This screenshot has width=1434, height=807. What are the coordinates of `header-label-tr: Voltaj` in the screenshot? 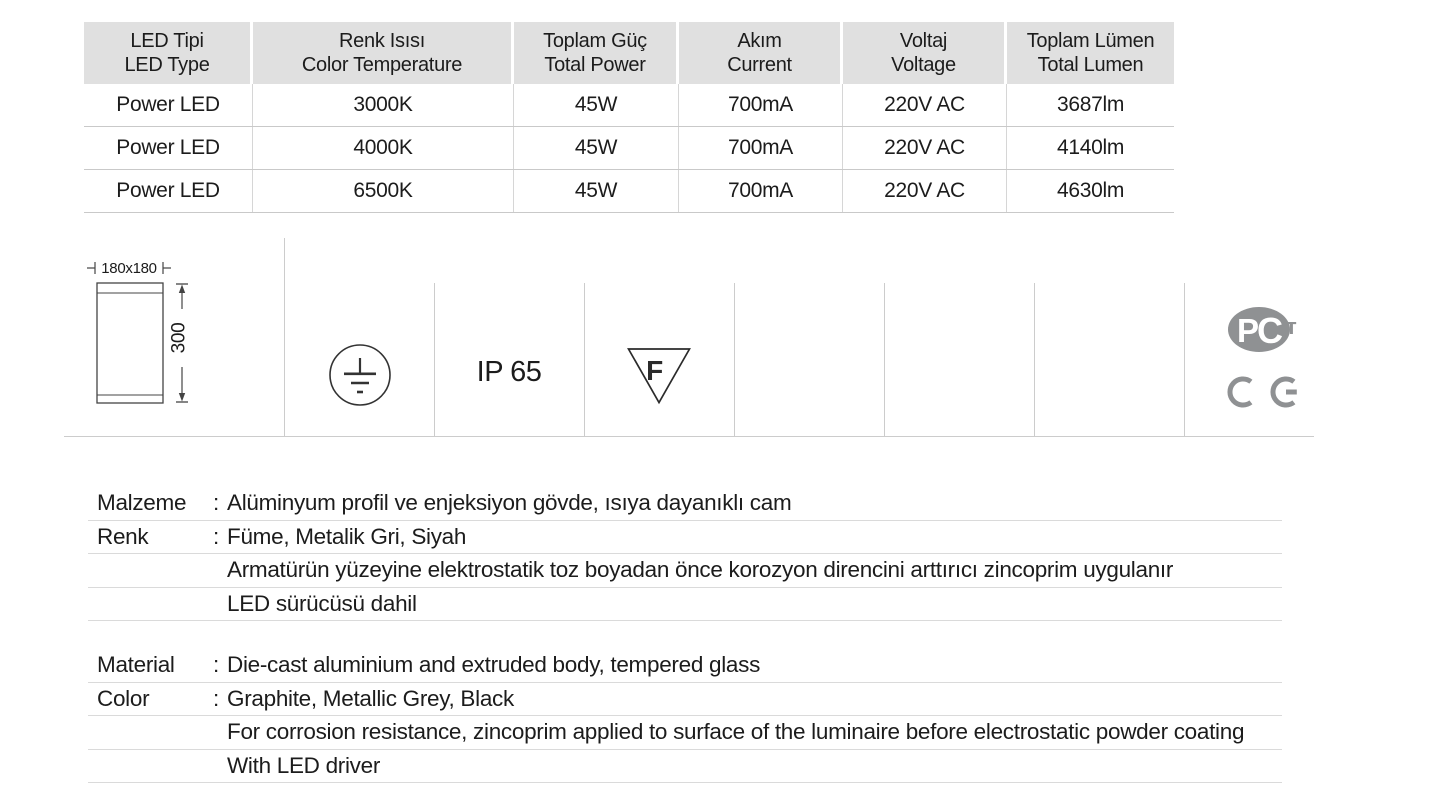 It's located at (923, 41).